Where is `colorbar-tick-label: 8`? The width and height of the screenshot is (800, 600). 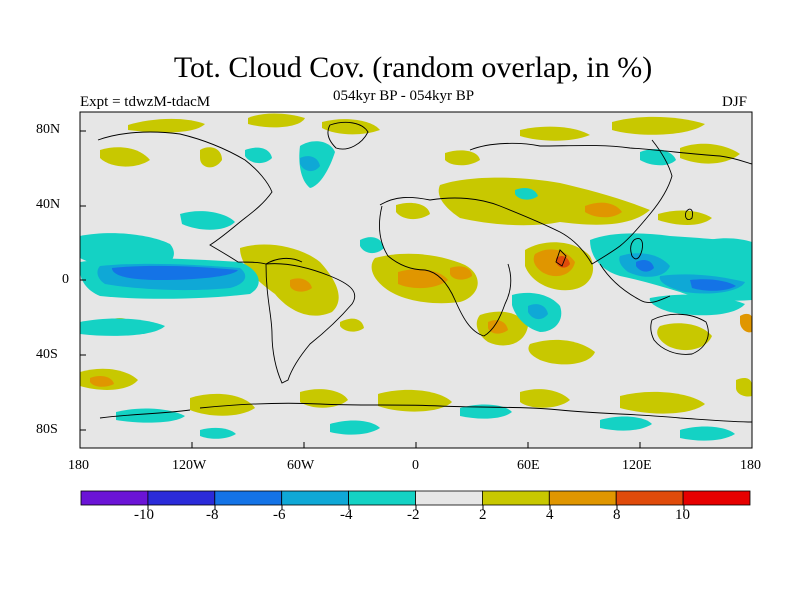
colorbar-tick-label: 8 is located at coordinates (617, 515).